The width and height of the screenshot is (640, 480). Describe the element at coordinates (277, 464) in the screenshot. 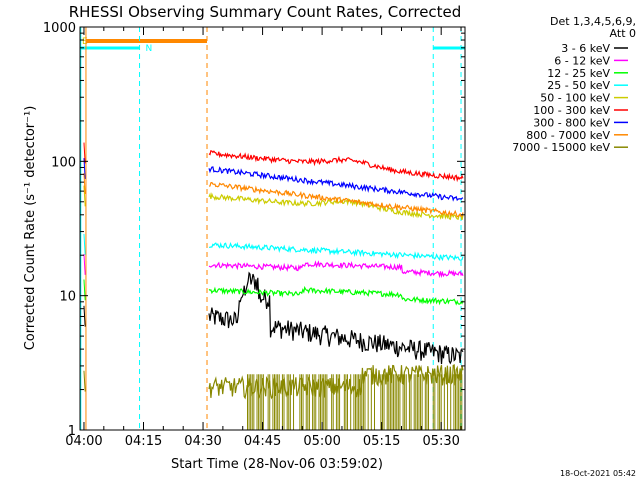

I see `x-axis-label: Start Time (28-Nov-06 03:59:02)` at that location.